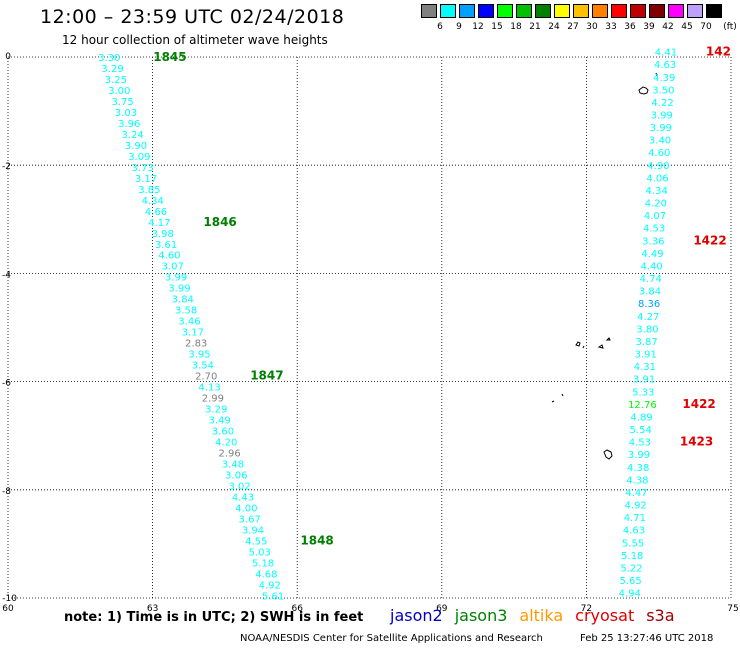 This screenshot has height=650, width=740. I want to click on swh-value: 3.58, so click(186, 311).